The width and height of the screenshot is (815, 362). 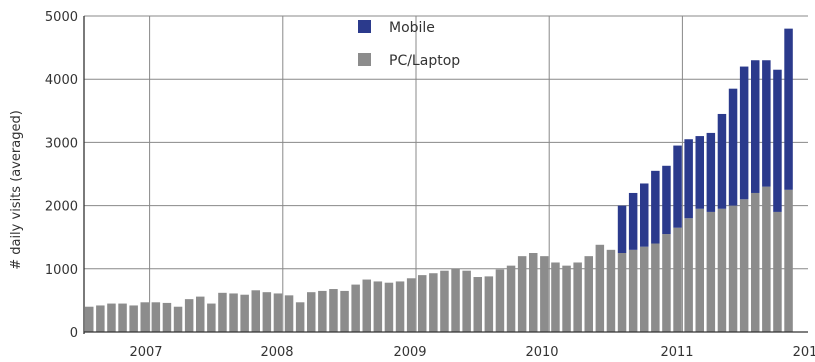 What do you see at coordinates (409, 352) in the screenshot?
I see `x-tick-label: 2009` at bounding box center [409, 352].